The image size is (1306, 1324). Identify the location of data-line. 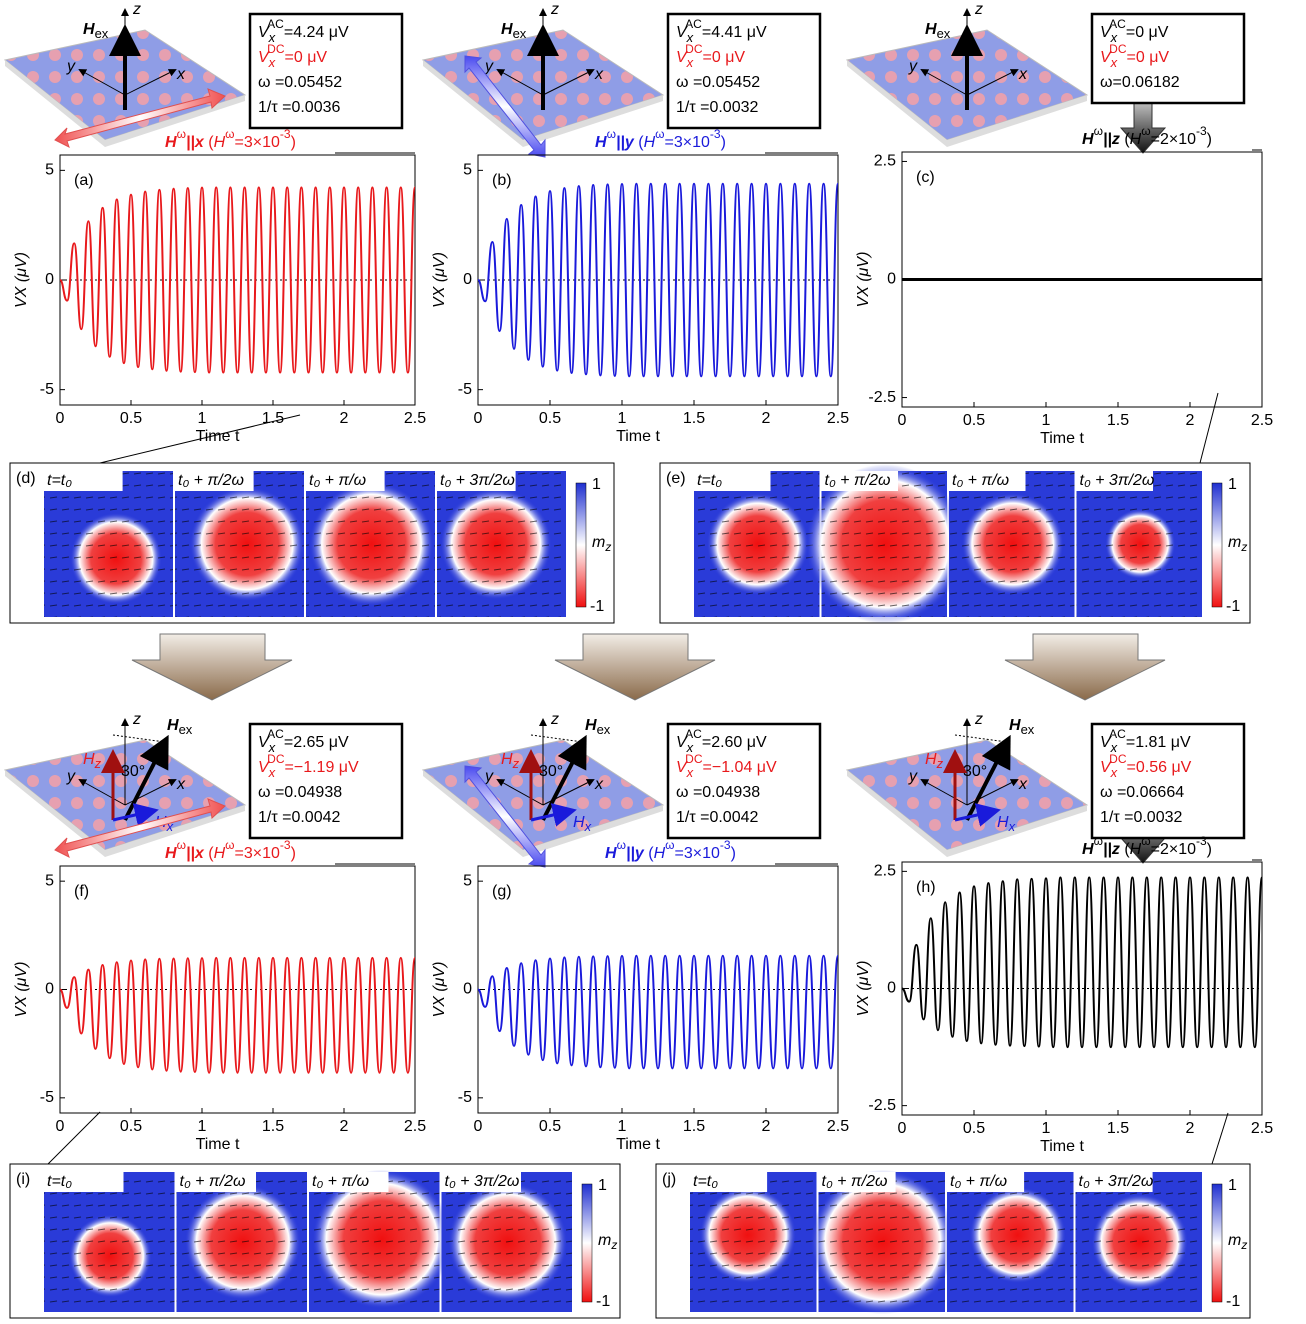
(1082, 962).